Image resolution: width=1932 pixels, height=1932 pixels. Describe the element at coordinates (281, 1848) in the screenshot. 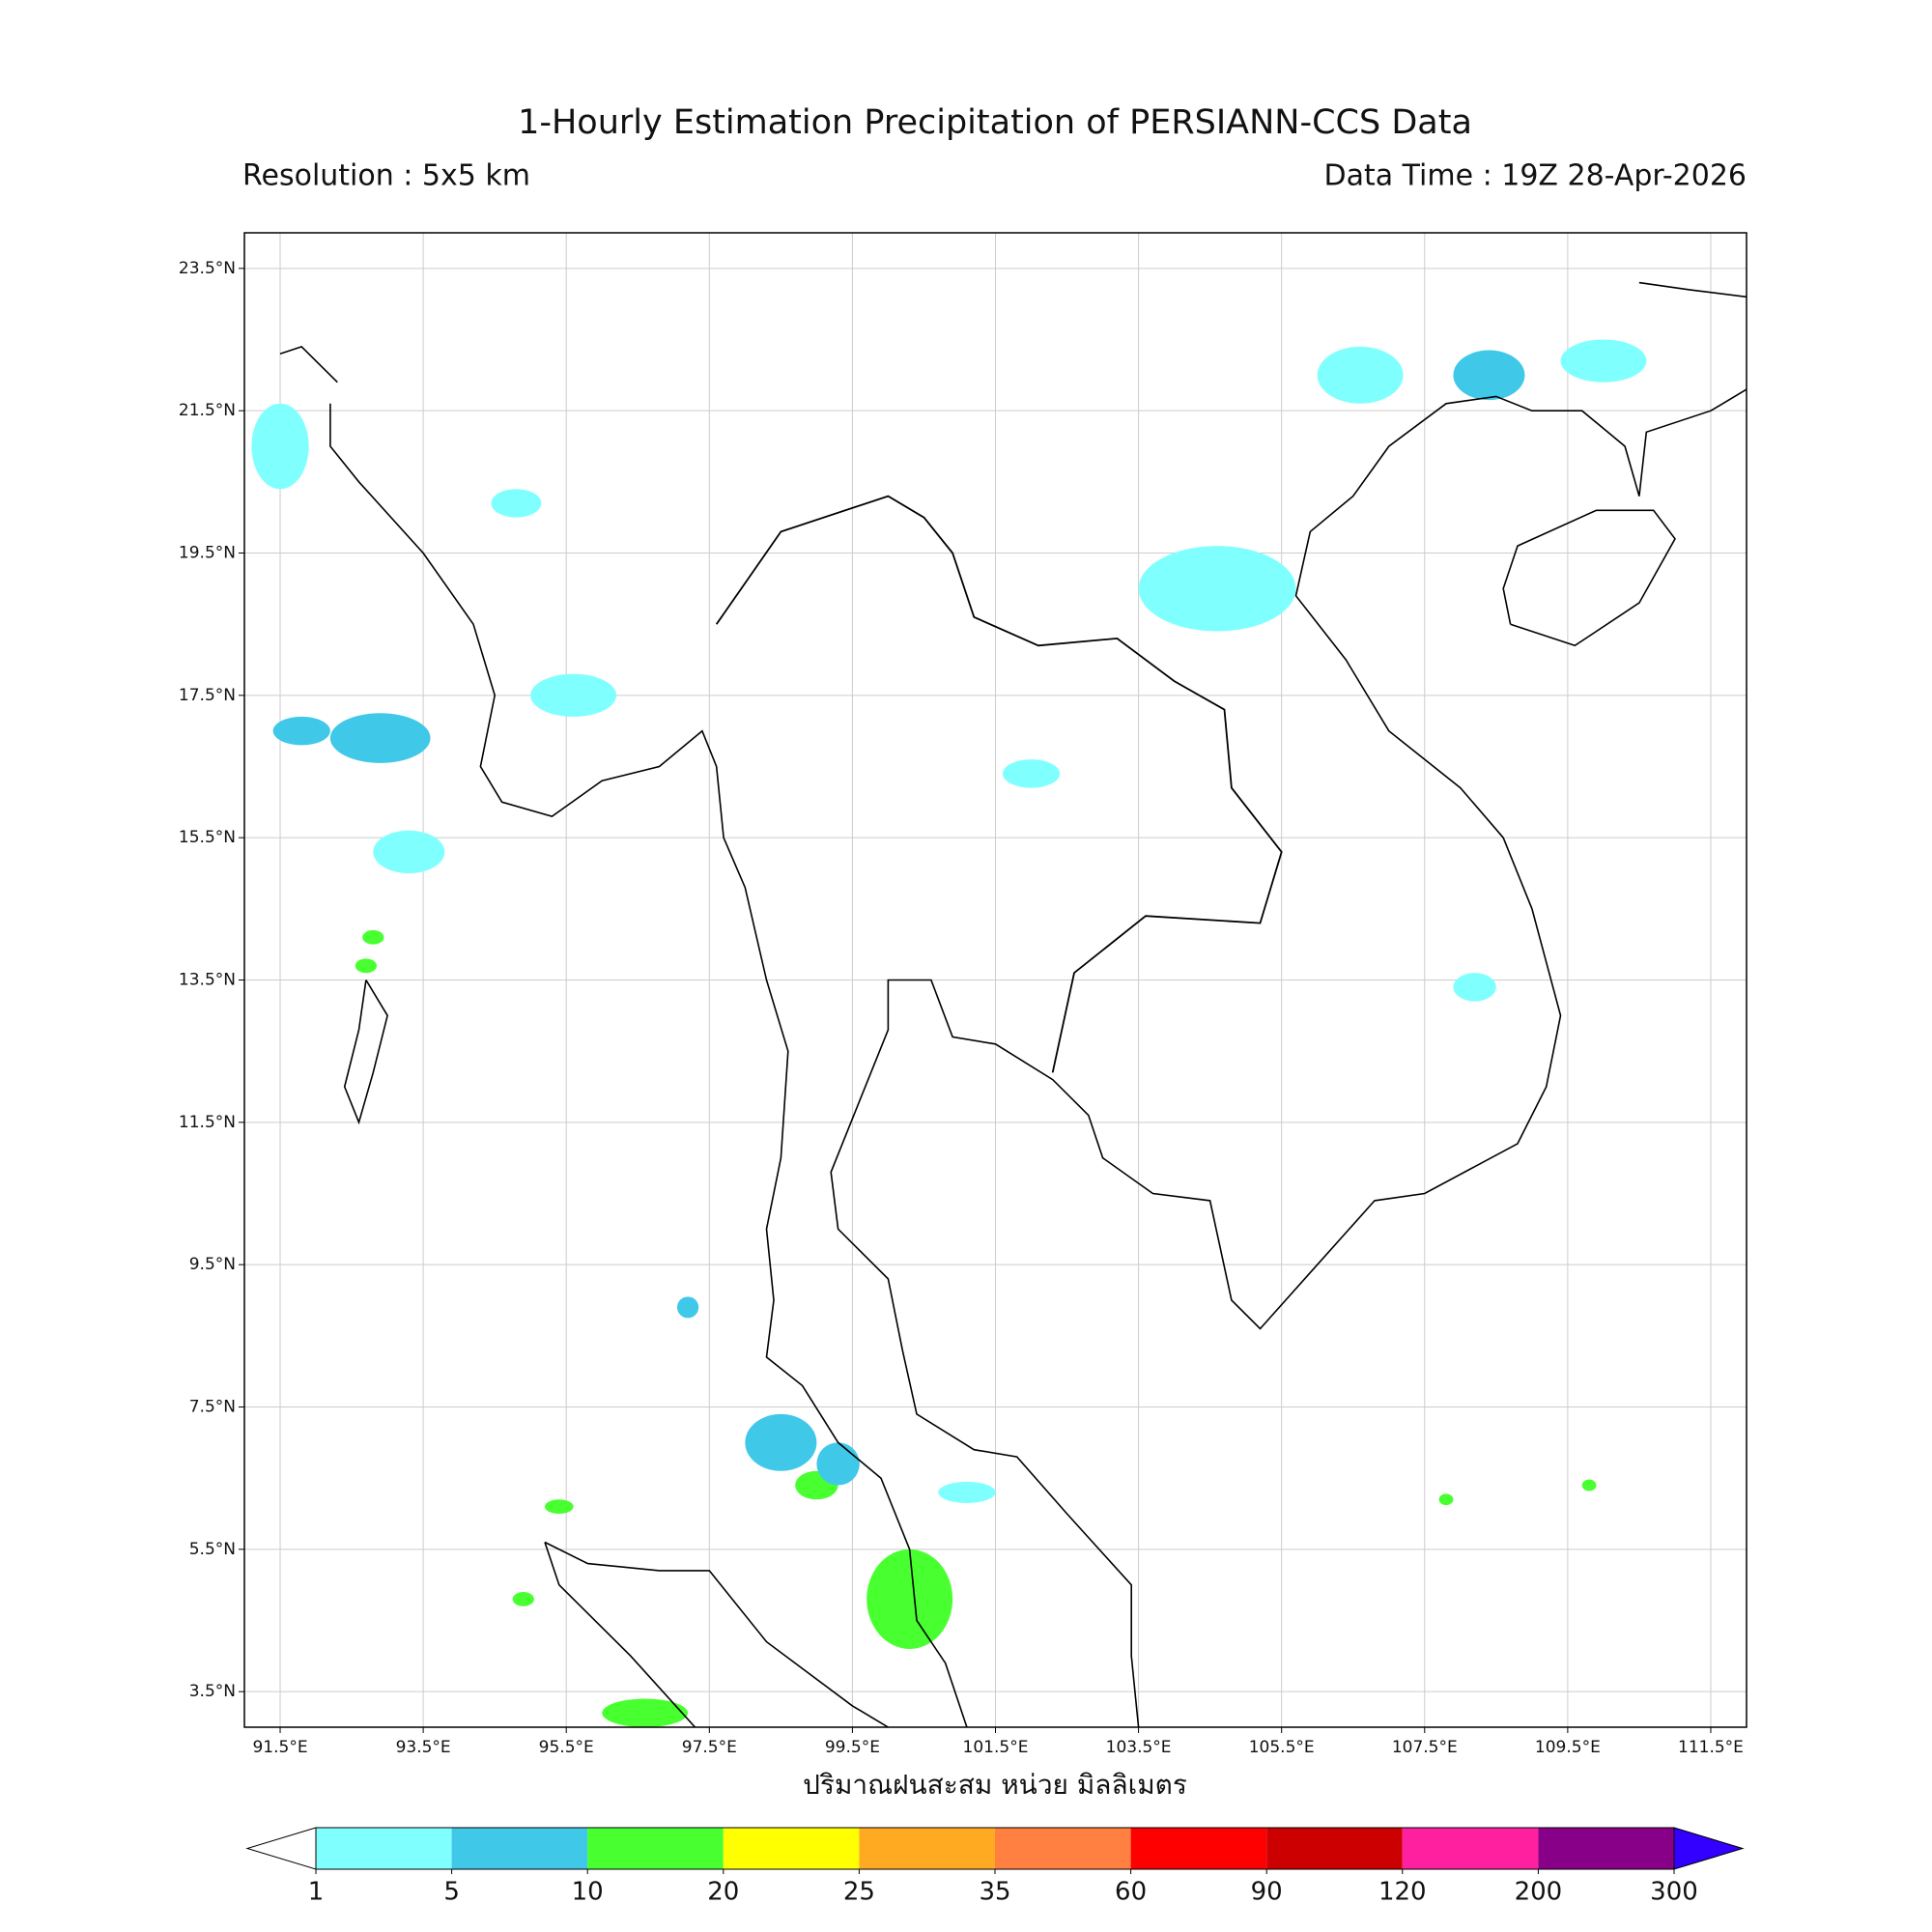

I see `colorbar-under` at that location.